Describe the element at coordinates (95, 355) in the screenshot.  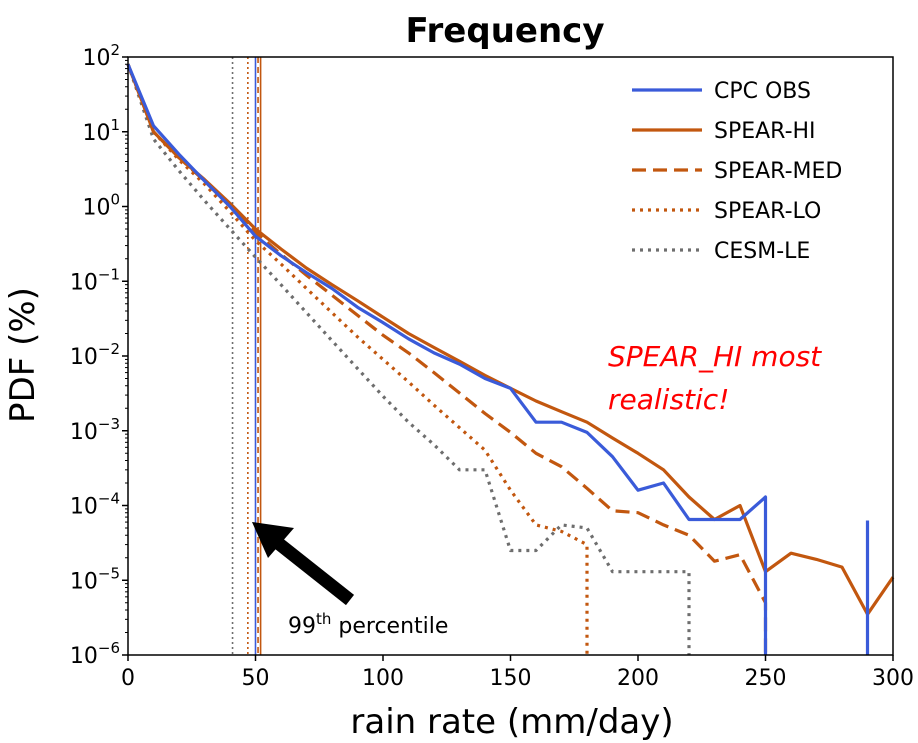
I see `y-tick-label: 10⁻²` at that location.